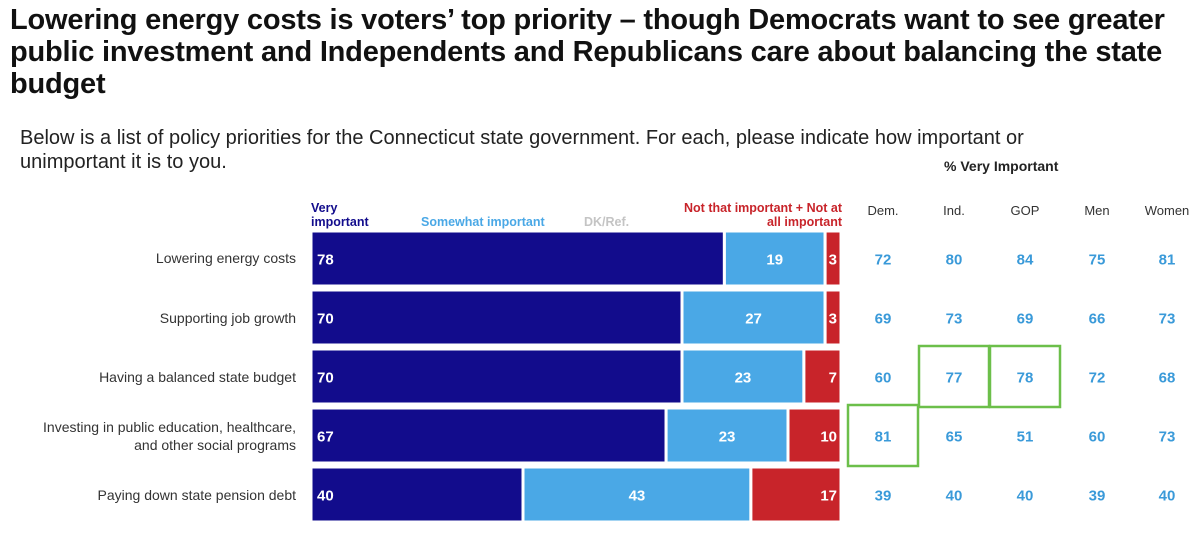 This screenshot has height=536, width=1200. Describe the element at coordinates (1167, 437) in the screenshot. I see `table-value-public-investment-women: 73` at that location.